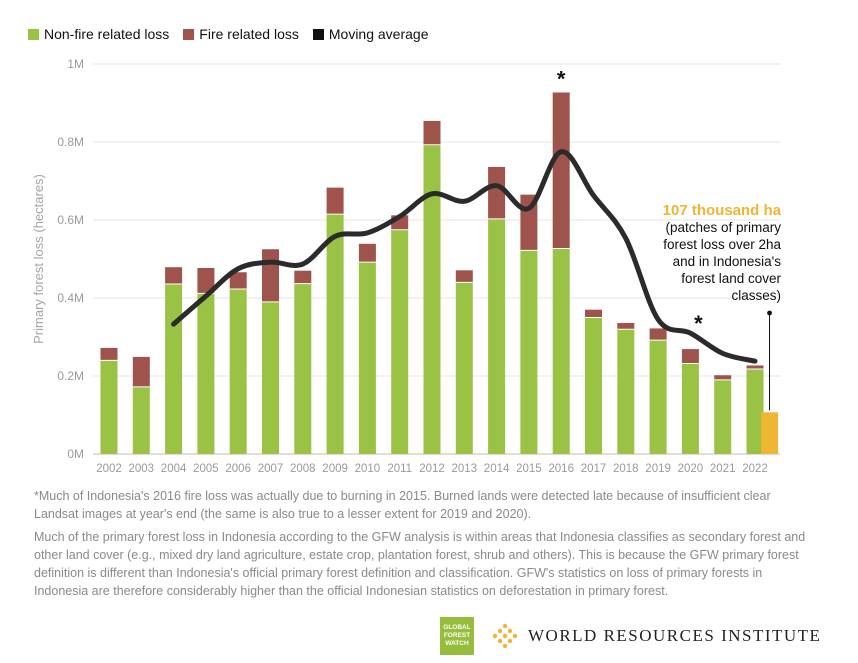 The width and height of the screenshot is (858, 663). Describe the element at coordinates (38, 259) in the screenshot. I see `y-axis-title: Primary forest loss (hectares)` at that location.